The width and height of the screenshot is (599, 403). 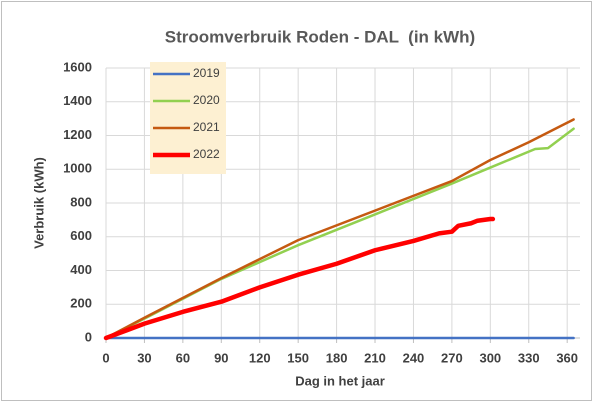 I want to click on x-tick-label: 120, so click(x=260, y=357).